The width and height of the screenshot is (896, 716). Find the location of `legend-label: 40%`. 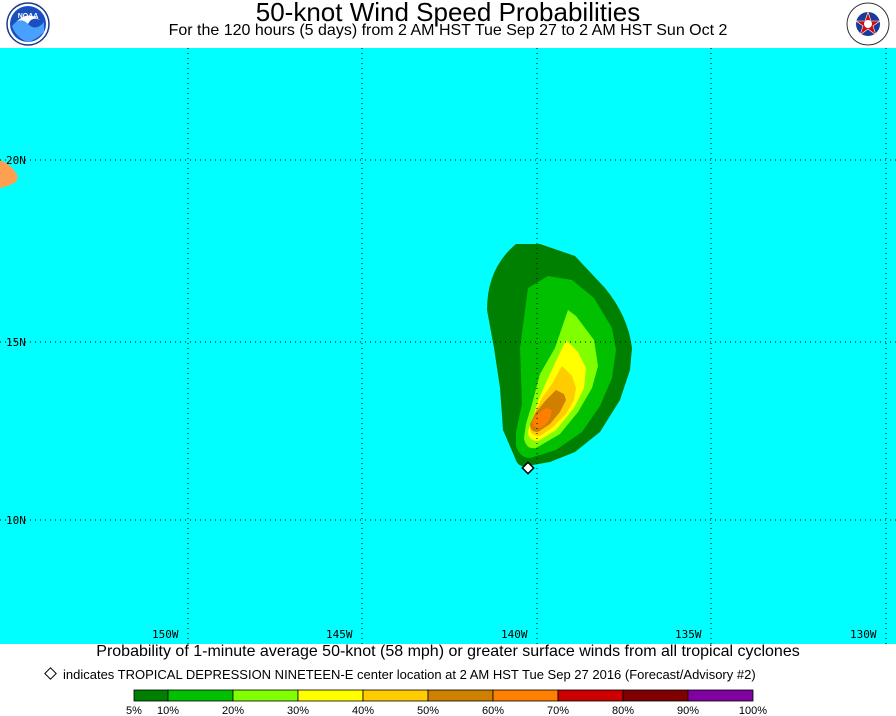

legend-label: 40% is located at coordinates (363, 710).